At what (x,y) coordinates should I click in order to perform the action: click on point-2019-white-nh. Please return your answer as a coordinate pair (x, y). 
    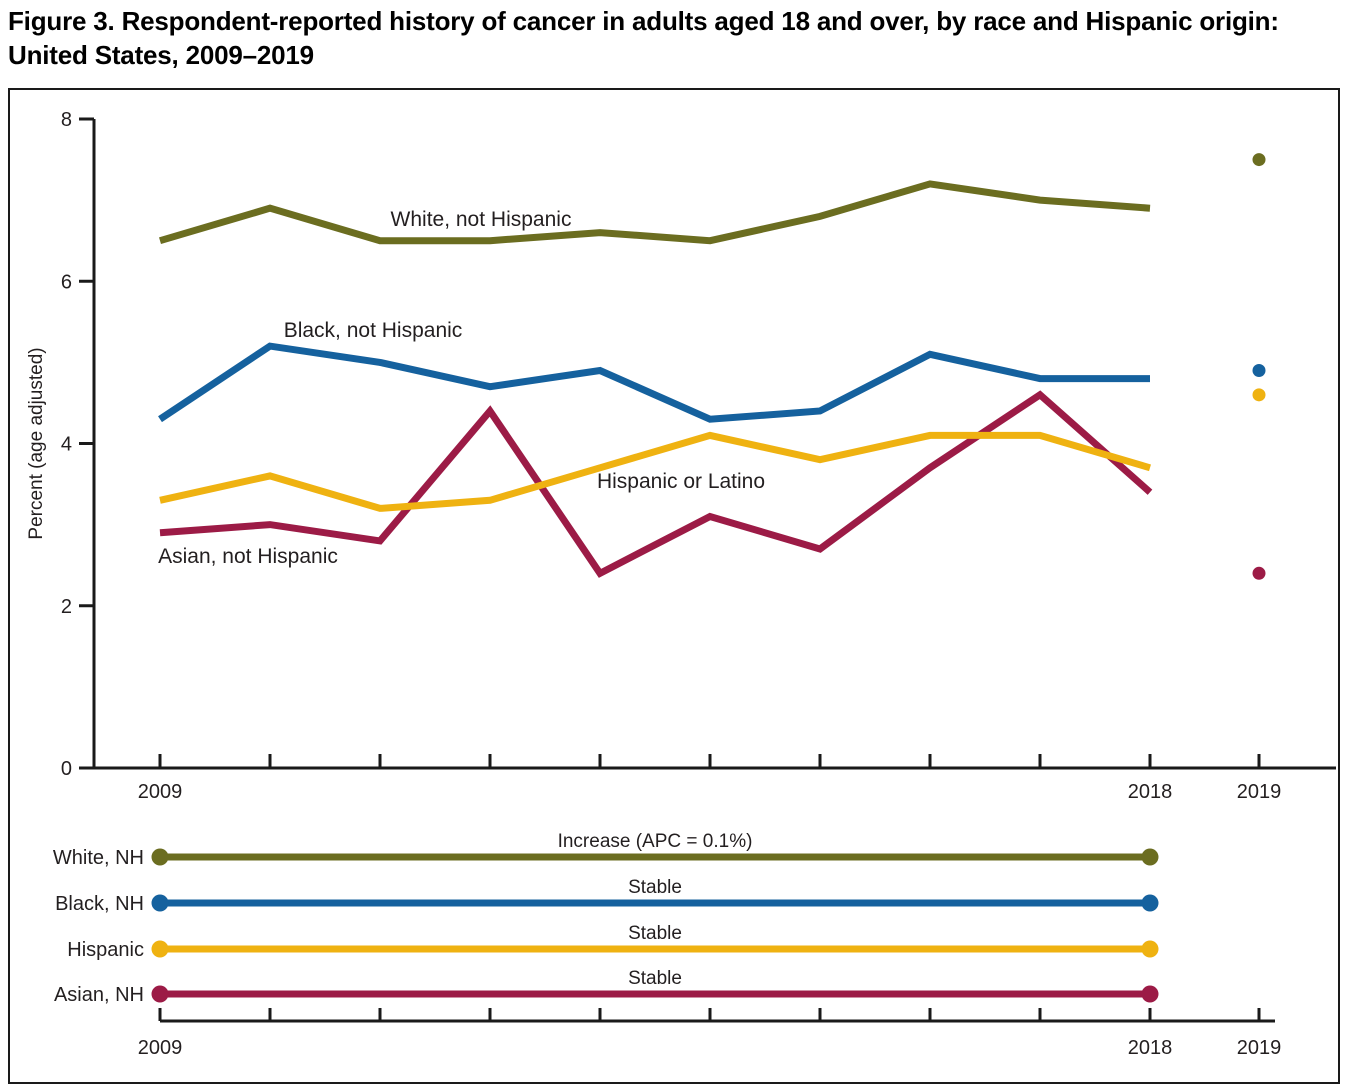
    Looking at the image, I should click on (1259, 160).